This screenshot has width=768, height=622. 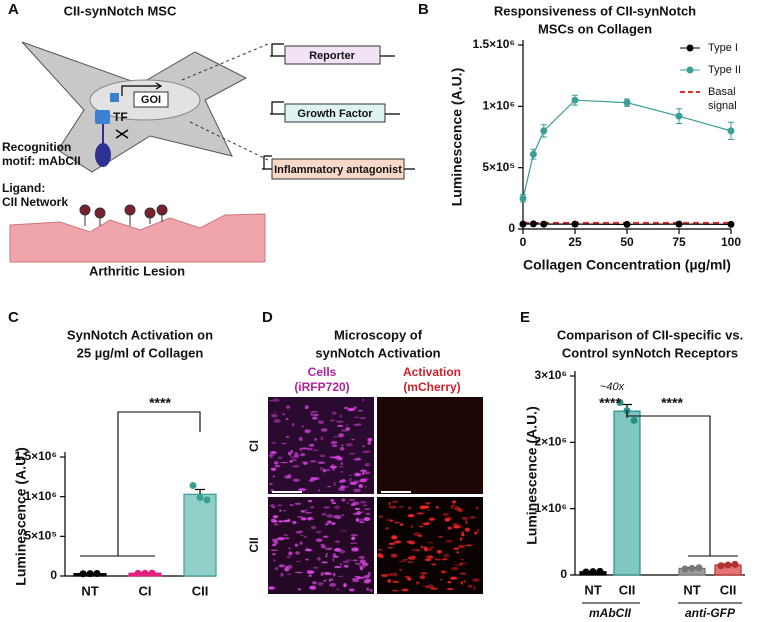 I want to click on y-tick-label: 1.5×10⁶, so click(x=35, y=456).